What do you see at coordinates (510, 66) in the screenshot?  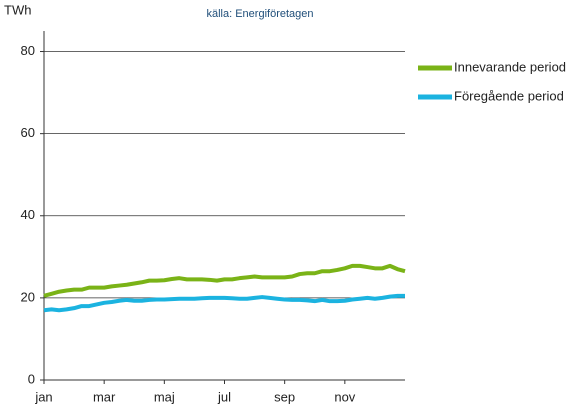 I see `legend-label: Innevarande period` at bounding box center [510, 66].